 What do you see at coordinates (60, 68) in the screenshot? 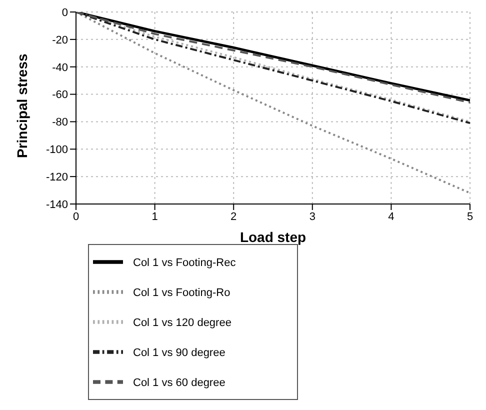
I see `y-tick-label: -40` at bounding box center [60, 68].